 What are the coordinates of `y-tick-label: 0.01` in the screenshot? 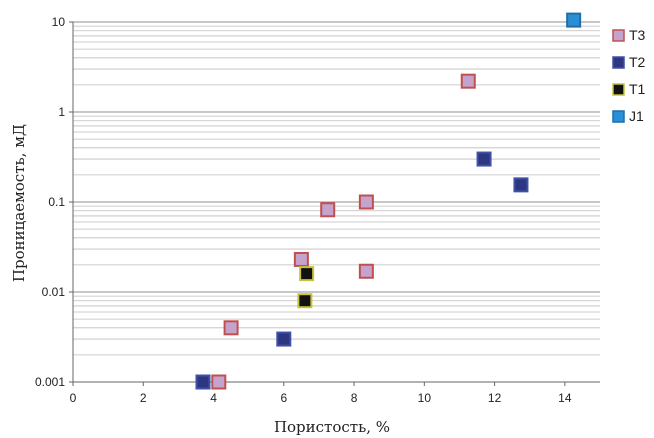 It's located at (54, 292).